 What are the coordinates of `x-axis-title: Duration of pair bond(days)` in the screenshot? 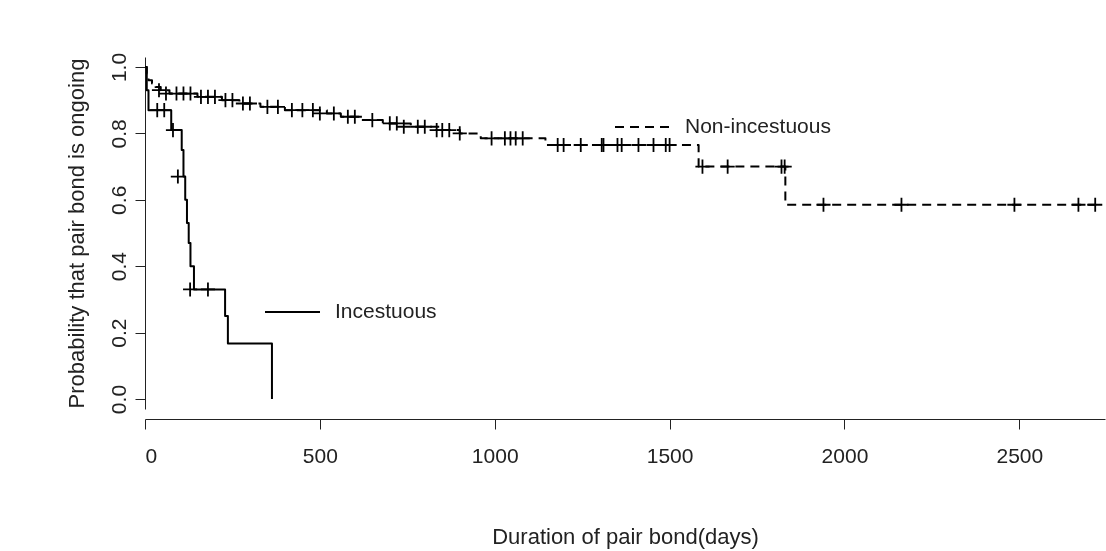 It's located at (625, 536).